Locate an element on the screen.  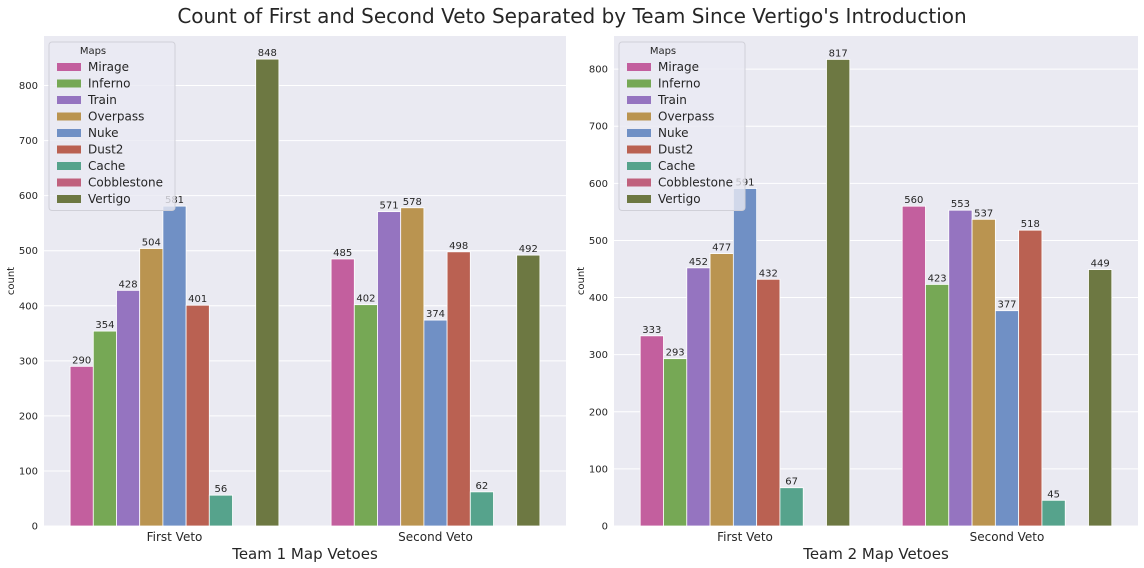
bar-value-label: 578 is located at coordinates (412, 202).